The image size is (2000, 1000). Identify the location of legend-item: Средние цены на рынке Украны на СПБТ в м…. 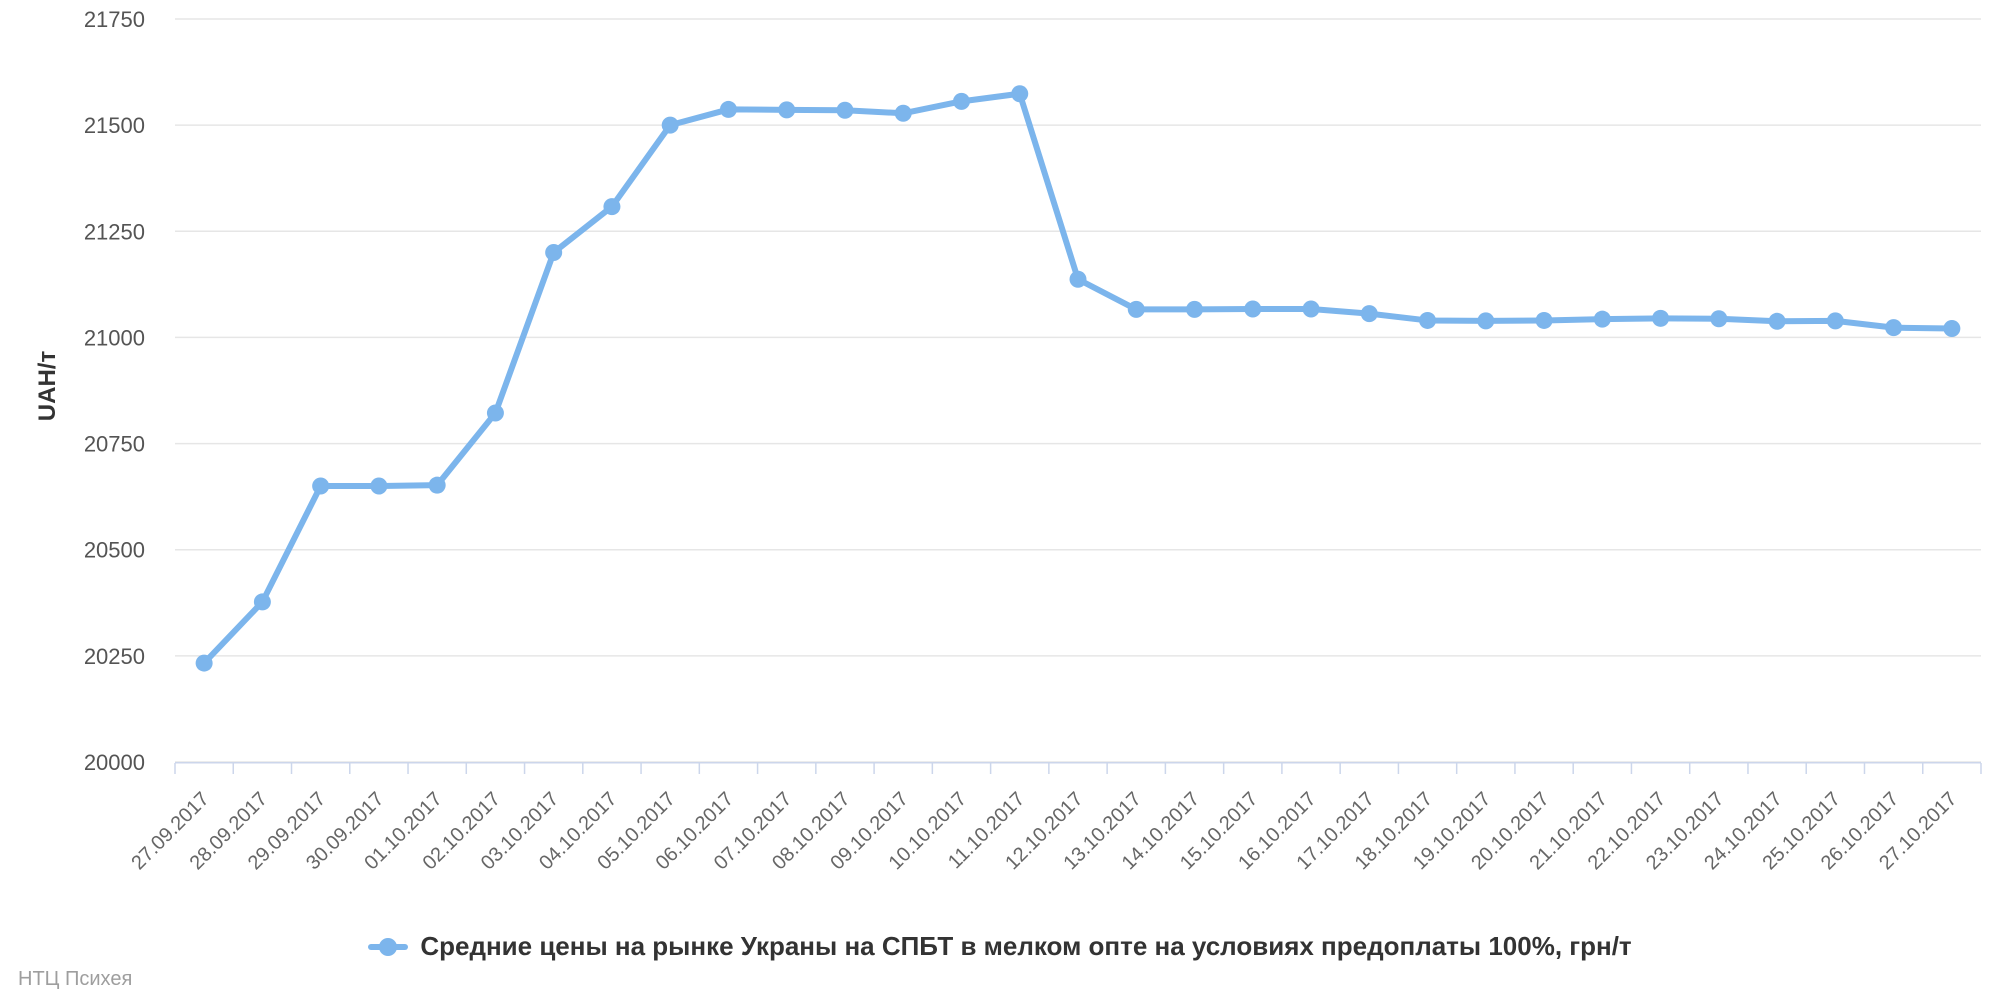
(1000, 946).